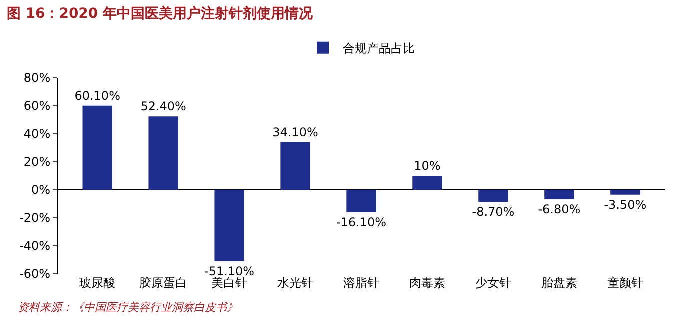 The height and width of the screenshot is (330, 685). What do you see at coordinates (35, 218) in the screenshot?
I see `y-tick-label: -20%` at bounding box center [35, 218].